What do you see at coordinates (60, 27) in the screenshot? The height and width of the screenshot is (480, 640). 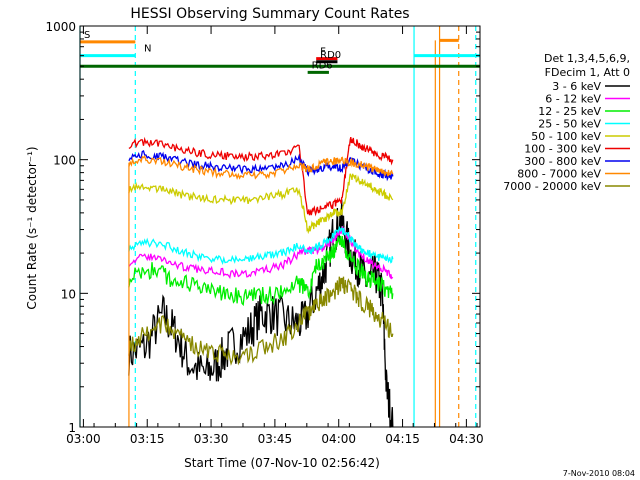 I see `y-tick-label: 1000` at bounding box center [60, 27].